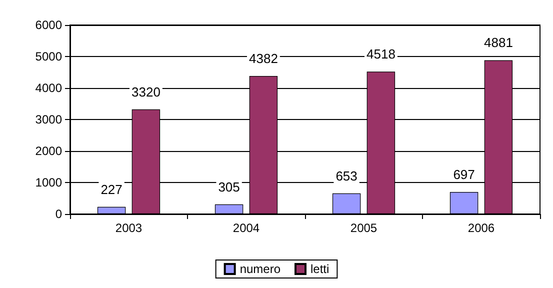  What do you see at coordinates (498, 42) in the screenshot?
I see `data-label: 4881` at bounding box center [498, 42].